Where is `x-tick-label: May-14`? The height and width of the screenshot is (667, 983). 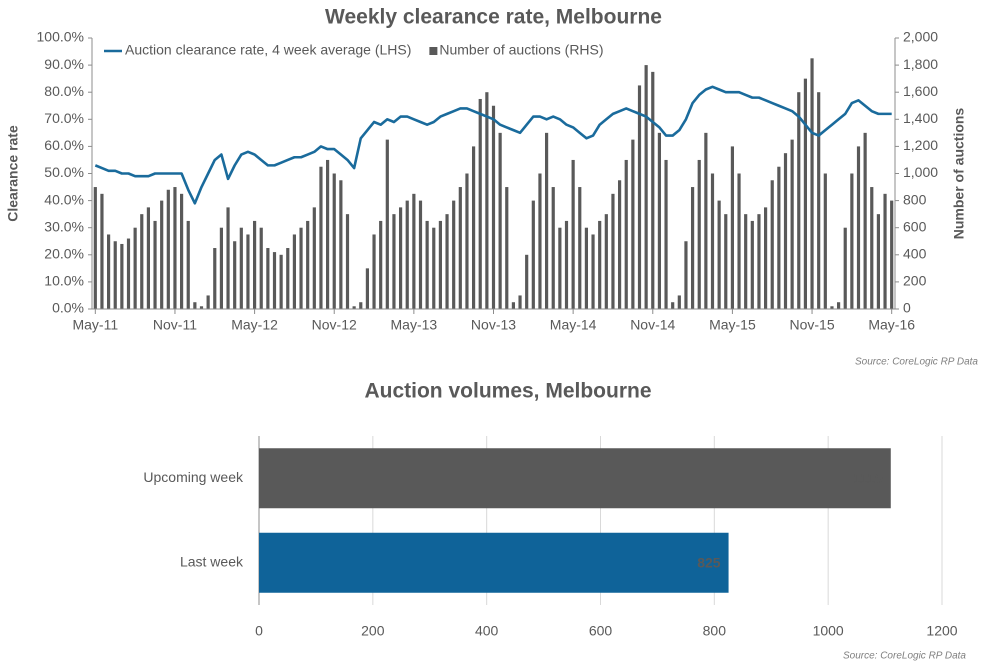
x-tick-label: May-14 is located at coordinates (573, 325).